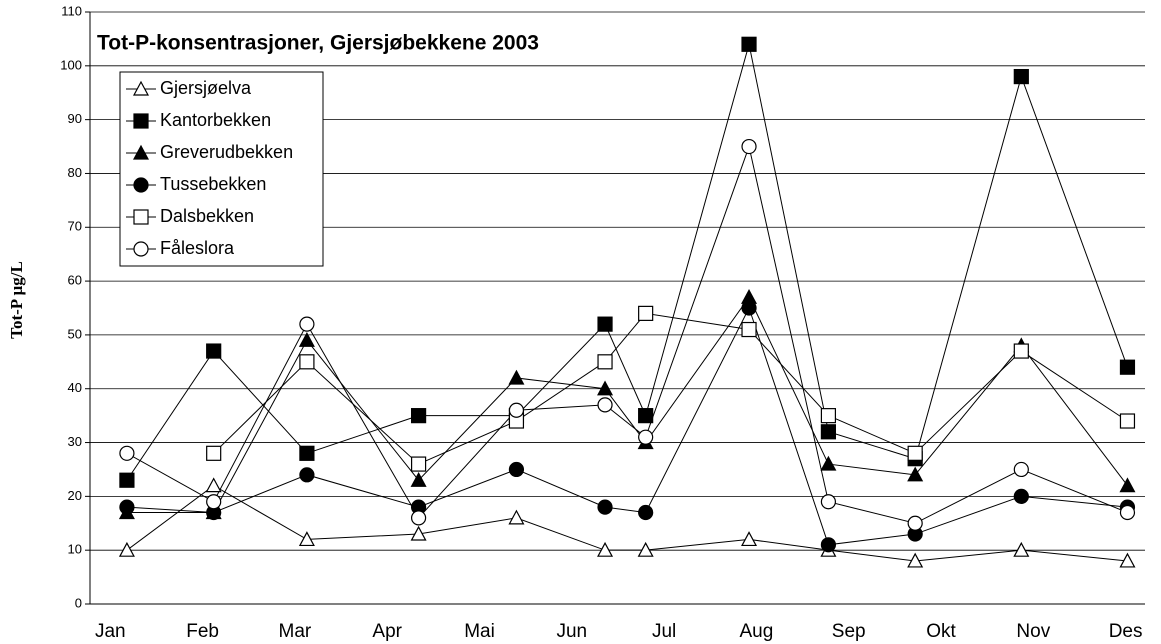 This screenshot has height=644, width=1161. Describe the element at coordinates (71, 64) in the screenshot. I see `y-tick-label: 100` at that location.